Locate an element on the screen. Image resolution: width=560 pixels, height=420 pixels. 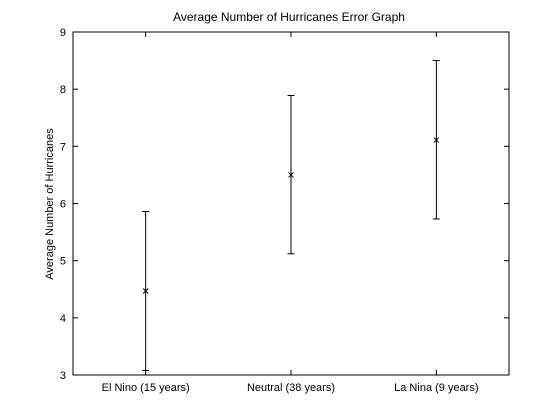
y-tick-label: 9 is located at coordinates (63, 33).